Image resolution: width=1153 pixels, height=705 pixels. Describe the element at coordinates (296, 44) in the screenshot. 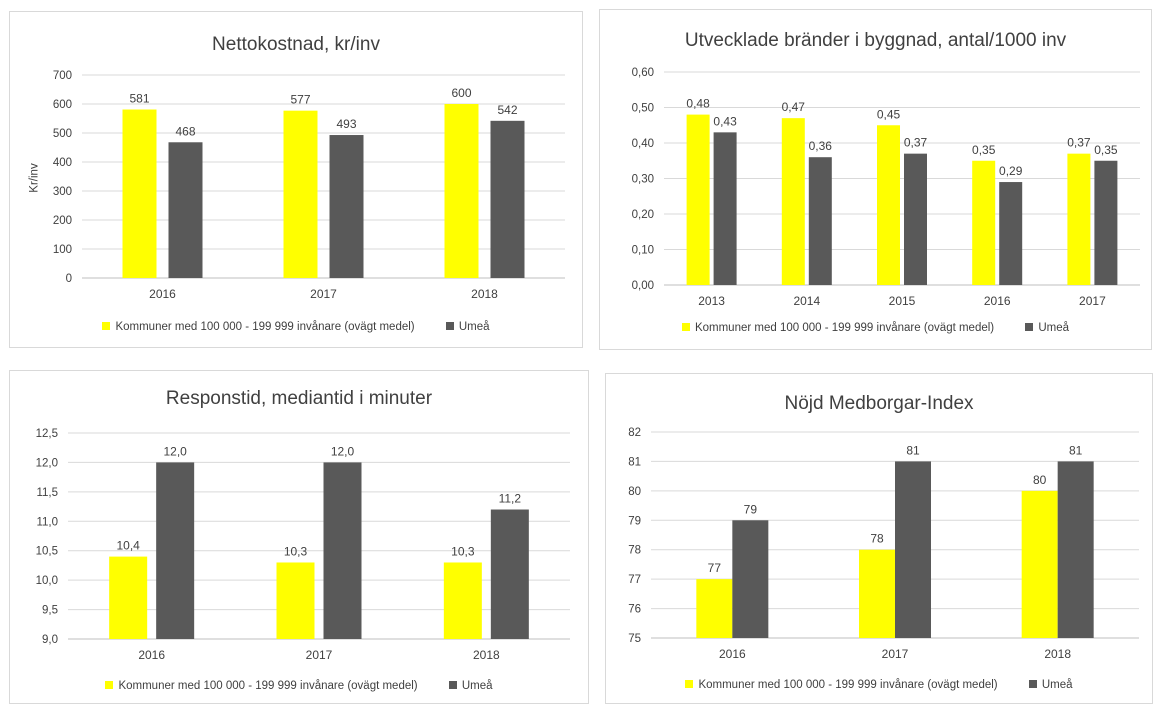

I see `chart-title: Nettokostnad, kr/inv` at that location.